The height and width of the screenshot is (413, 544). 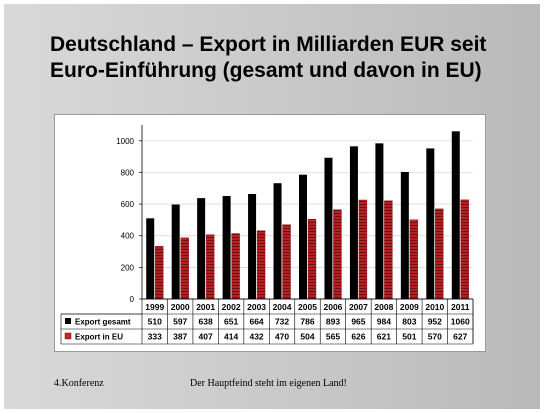 What do you see at coordinates (268, 383) in the screenshot?
I see `footer-slogan: Der Hauptfeind steht im eigenen Land!` at bounding box center [268, 383].